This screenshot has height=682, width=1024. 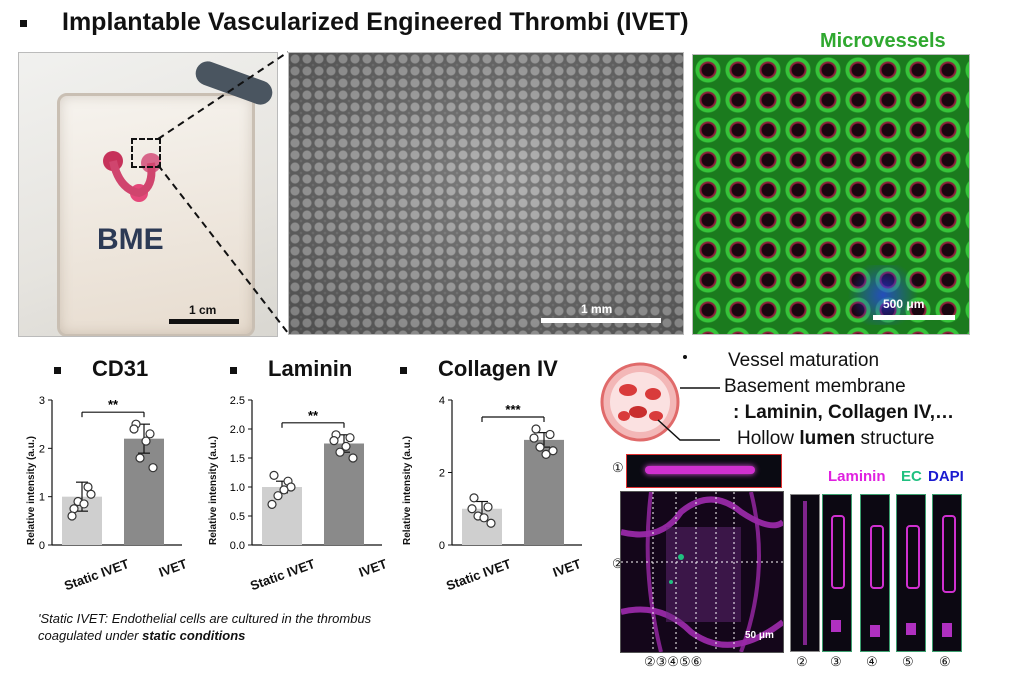 I want to click on brightfield-scale-label: 1 mm, so click(x=597, y=309).